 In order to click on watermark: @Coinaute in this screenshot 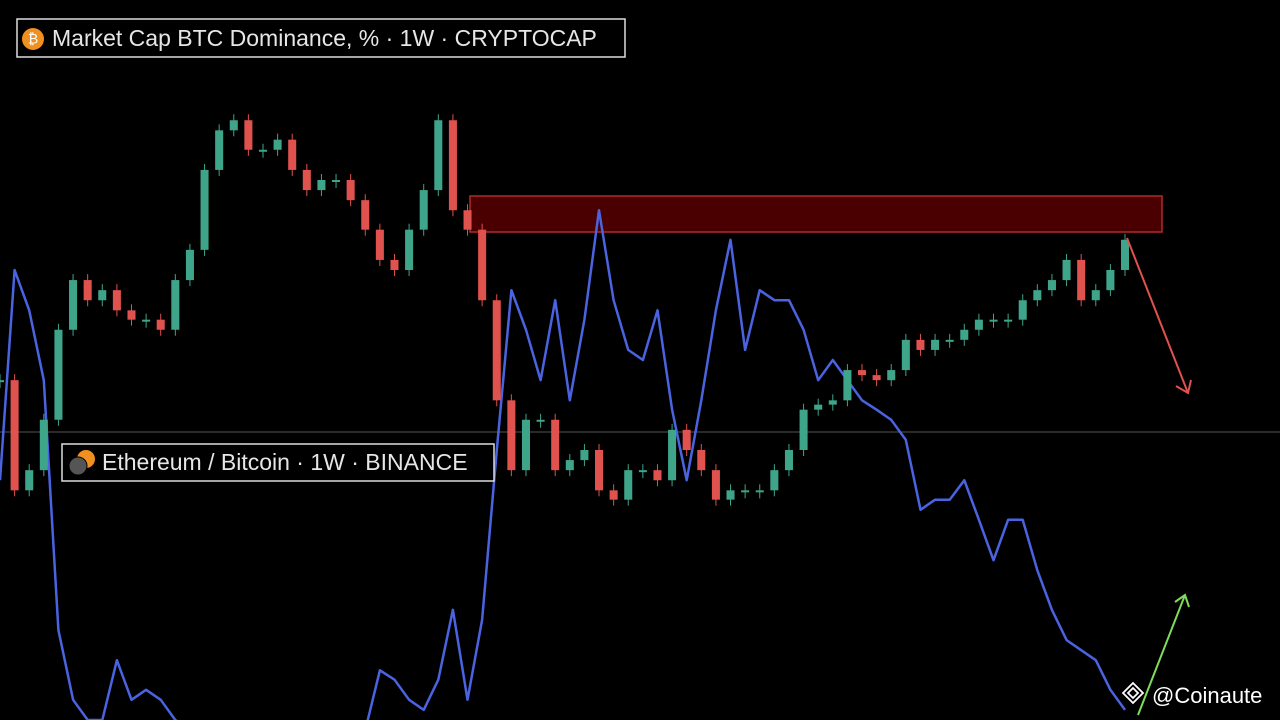, I will do `click(1207, 695)`.